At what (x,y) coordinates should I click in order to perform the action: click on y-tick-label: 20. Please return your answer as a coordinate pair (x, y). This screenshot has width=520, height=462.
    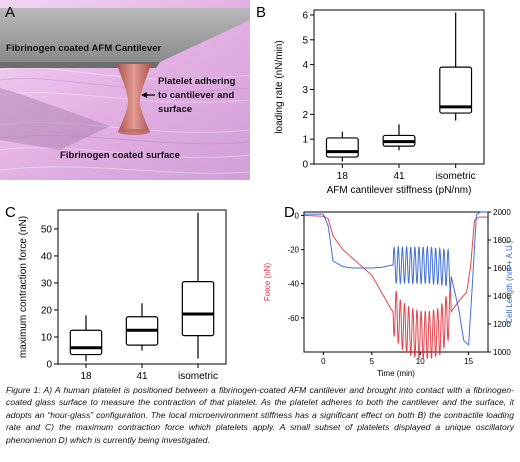
    Looking at the image, I should click on (47, 310).